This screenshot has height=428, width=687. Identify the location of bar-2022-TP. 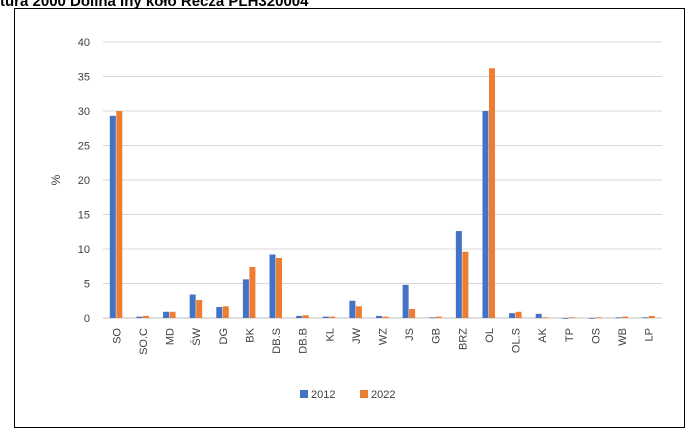
(571, 318).